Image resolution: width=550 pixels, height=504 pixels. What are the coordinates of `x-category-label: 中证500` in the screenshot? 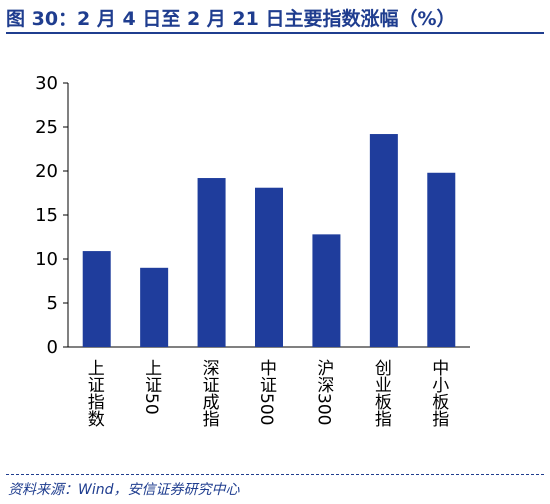 It's located at (266, 392).